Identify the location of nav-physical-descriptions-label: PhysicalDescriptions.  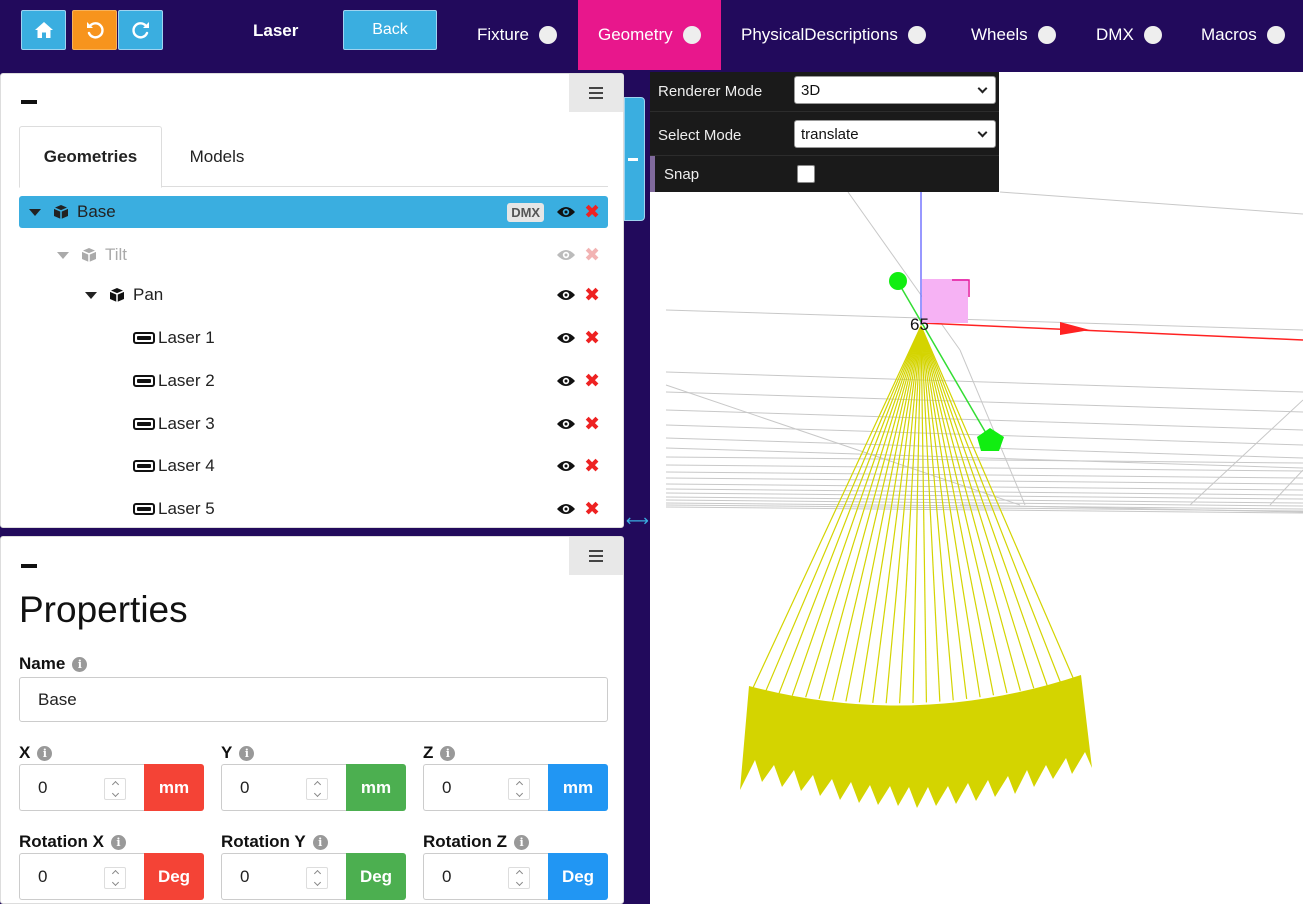
(819, 34).